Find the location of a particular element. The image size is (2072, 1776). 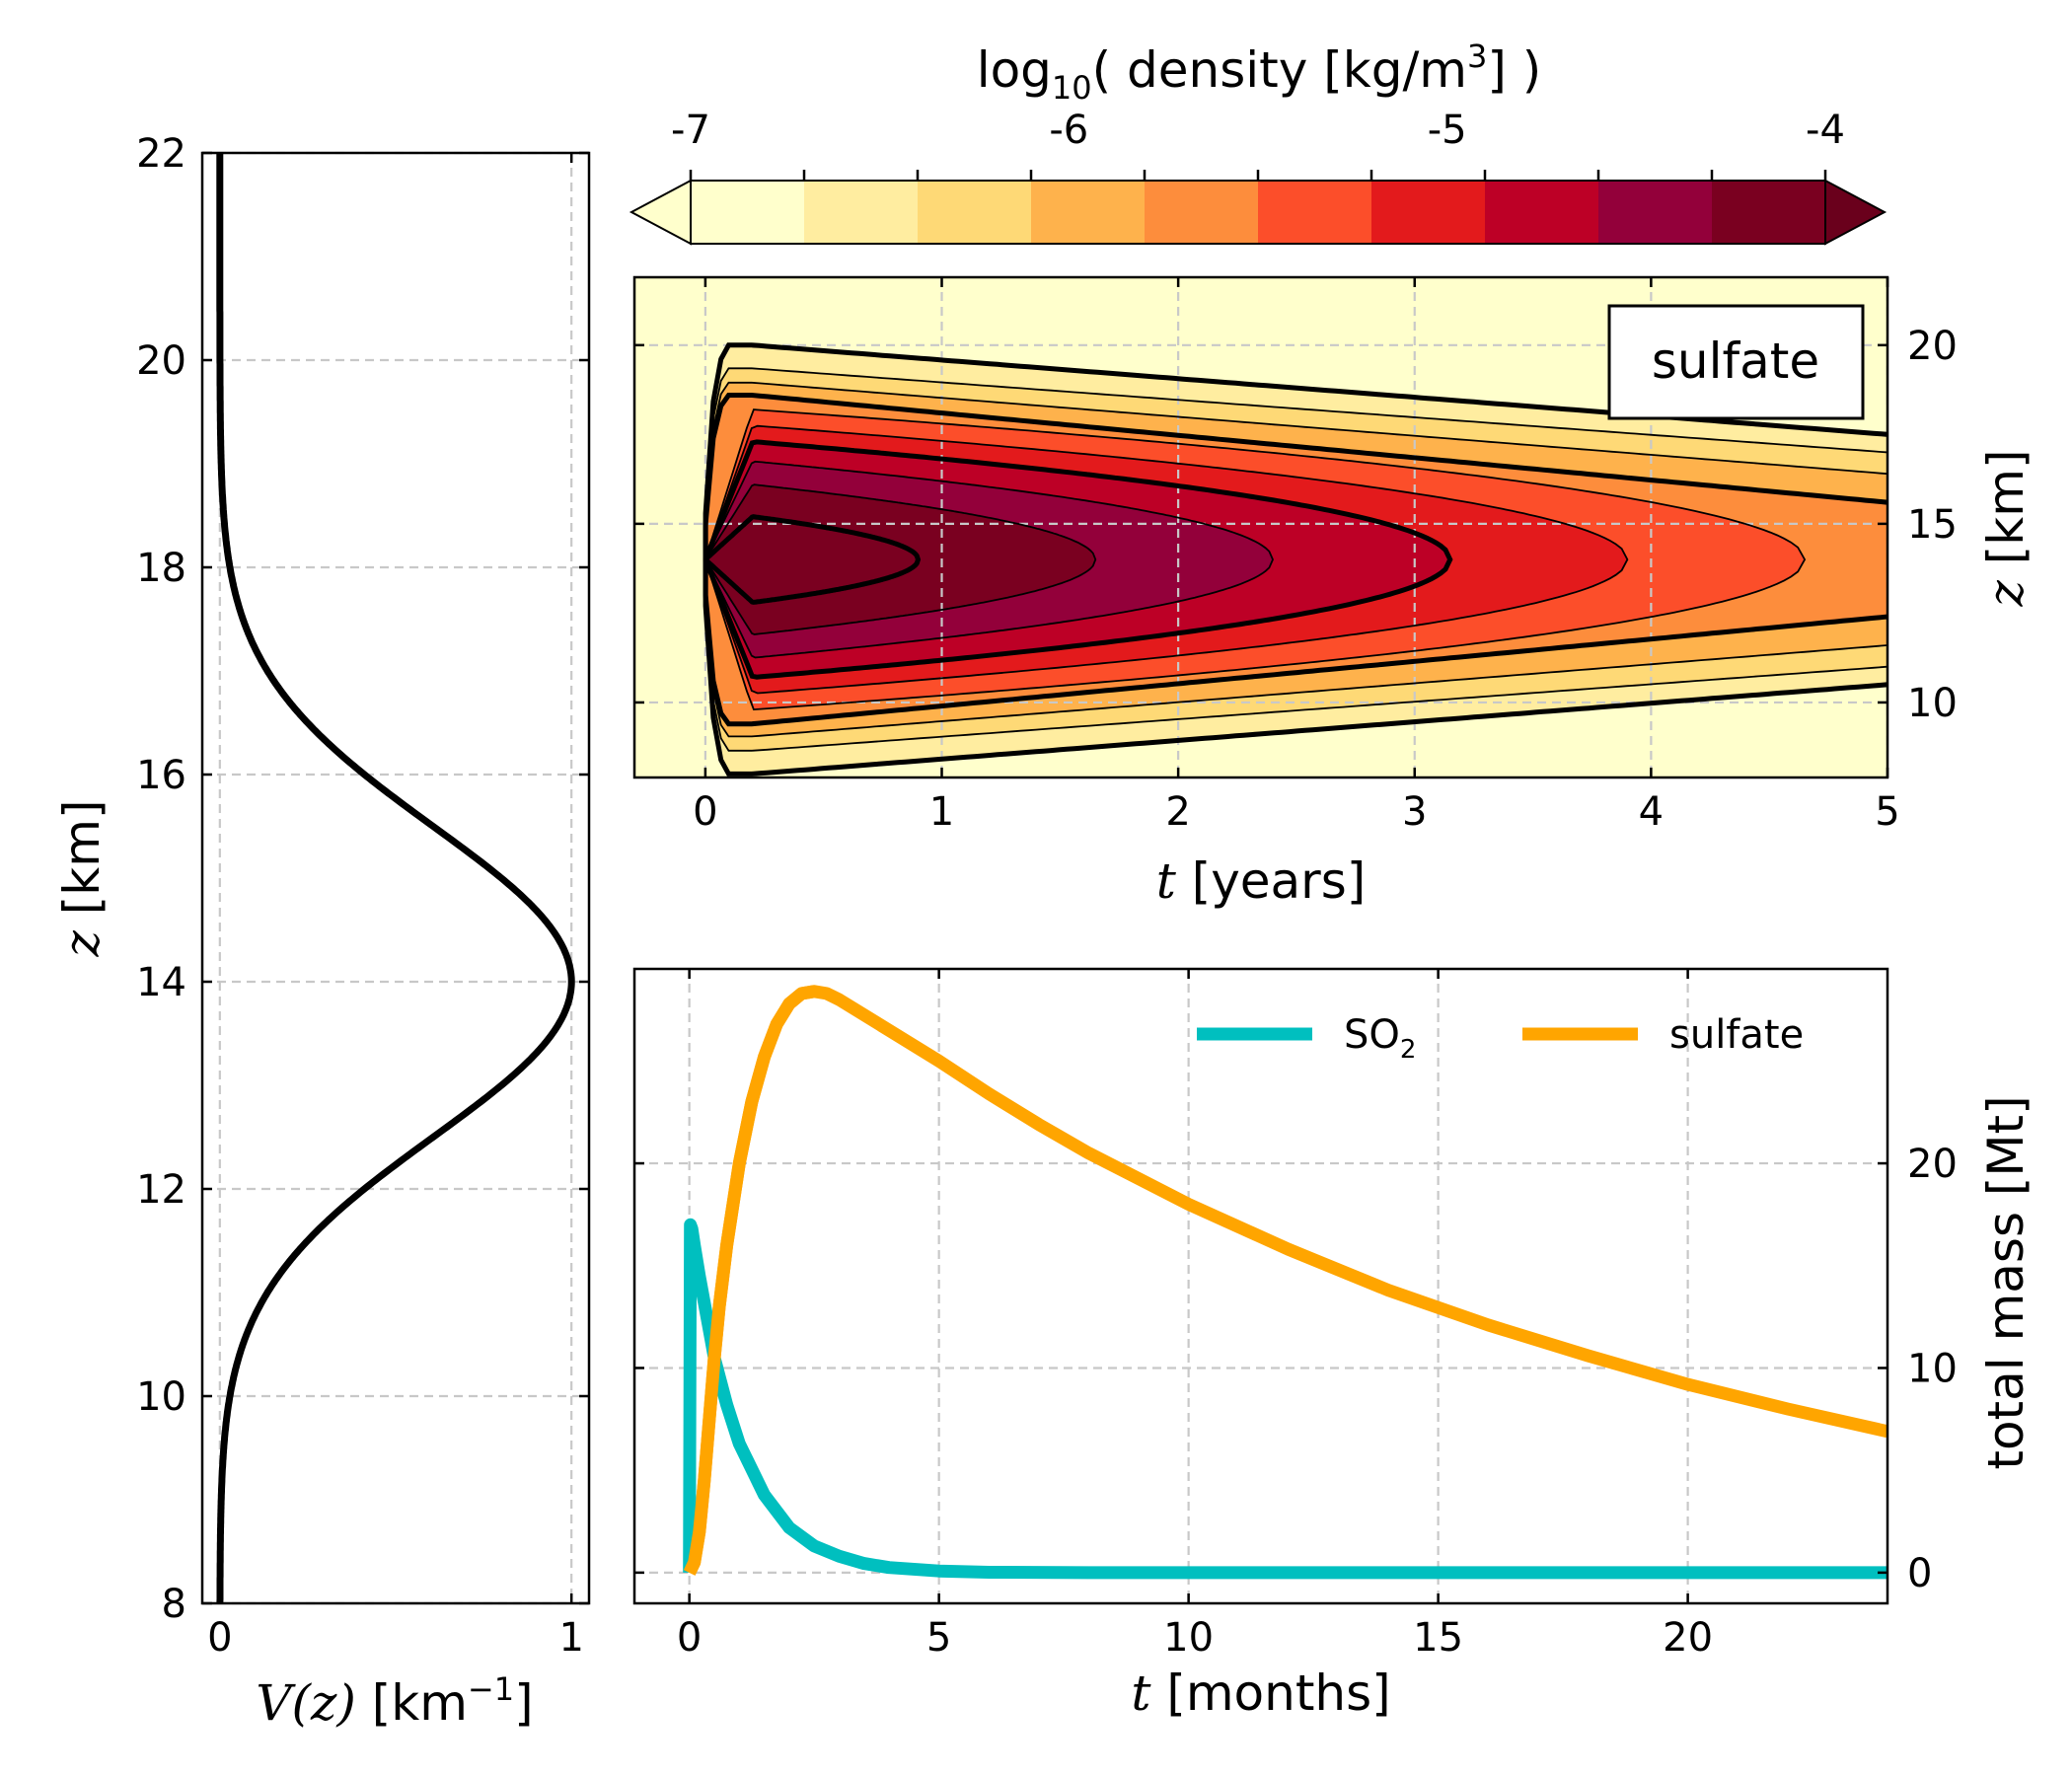

annotation-text: sulfate is located at coordinates (1736, 362).